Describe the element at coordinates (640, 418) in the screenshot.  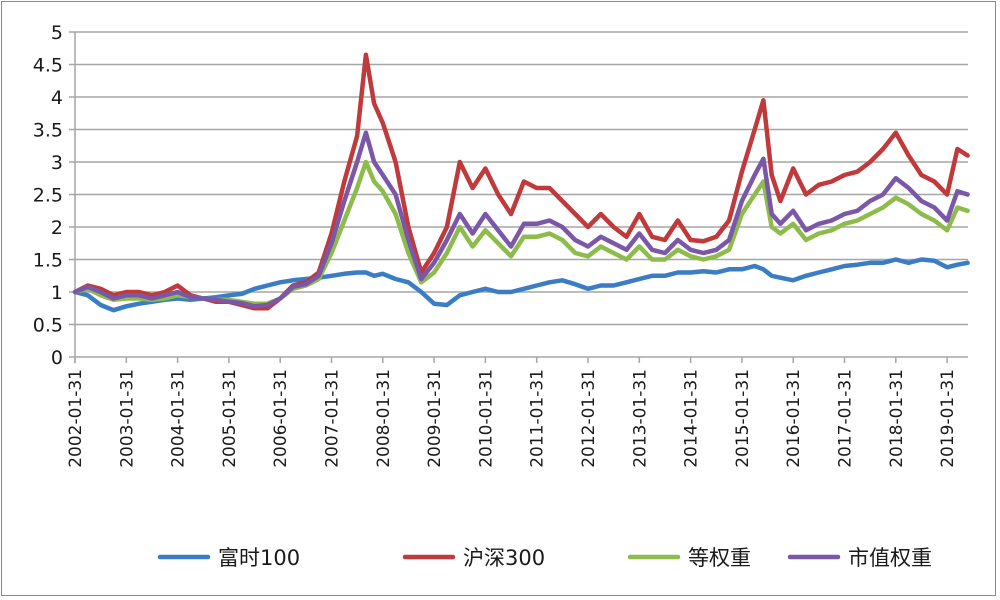
I see `x-tick-label: 2013-01-31` at that location.